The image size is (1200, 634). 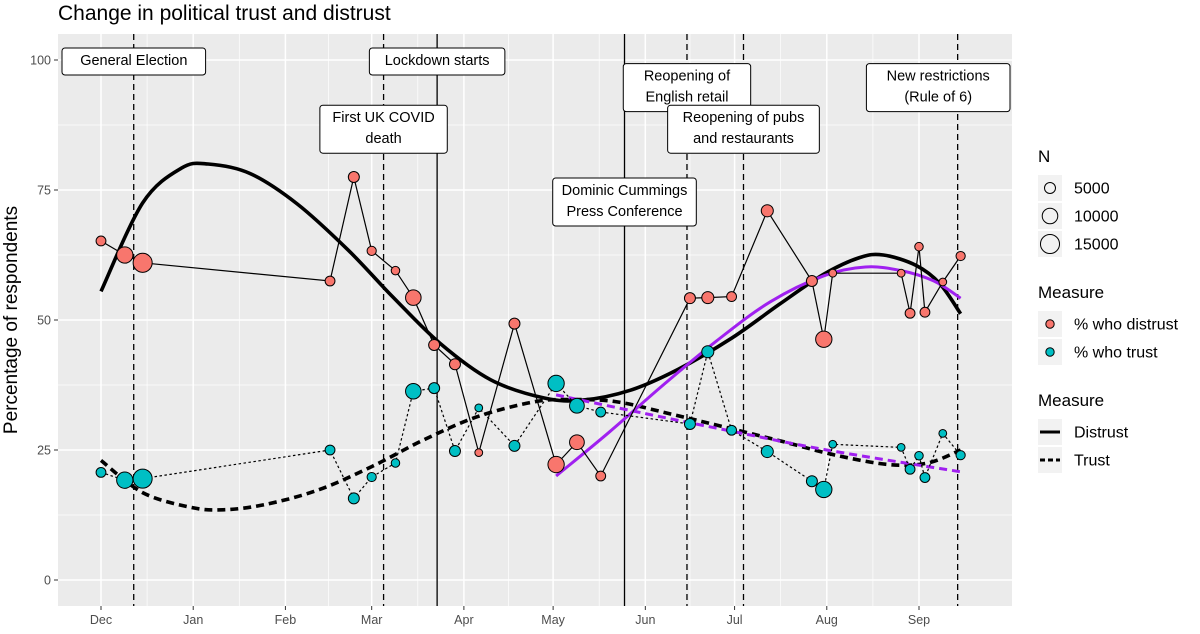 What do you see at coordinates (44, 321) in the screenshot?
I see `y-tick-label: 50` at bounding box center [44, 321].